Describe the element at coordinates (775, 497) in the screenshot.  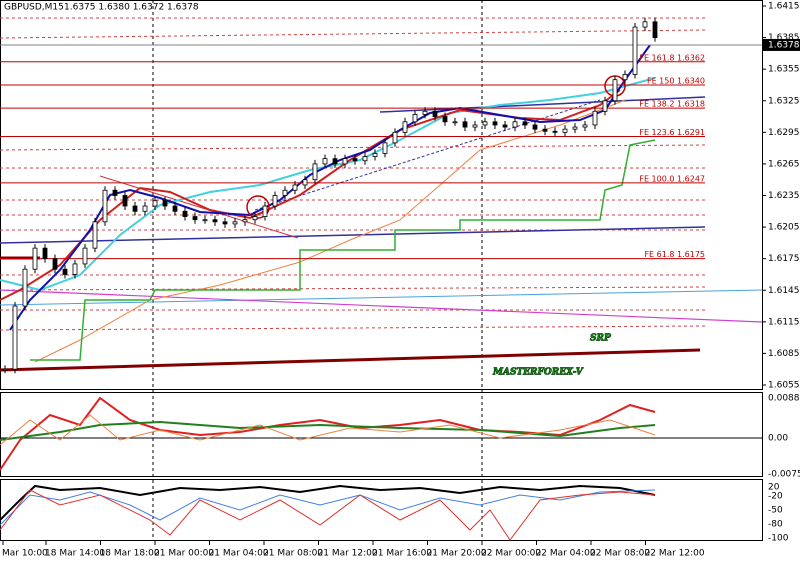
I see `osc2-label: -20` at that location.